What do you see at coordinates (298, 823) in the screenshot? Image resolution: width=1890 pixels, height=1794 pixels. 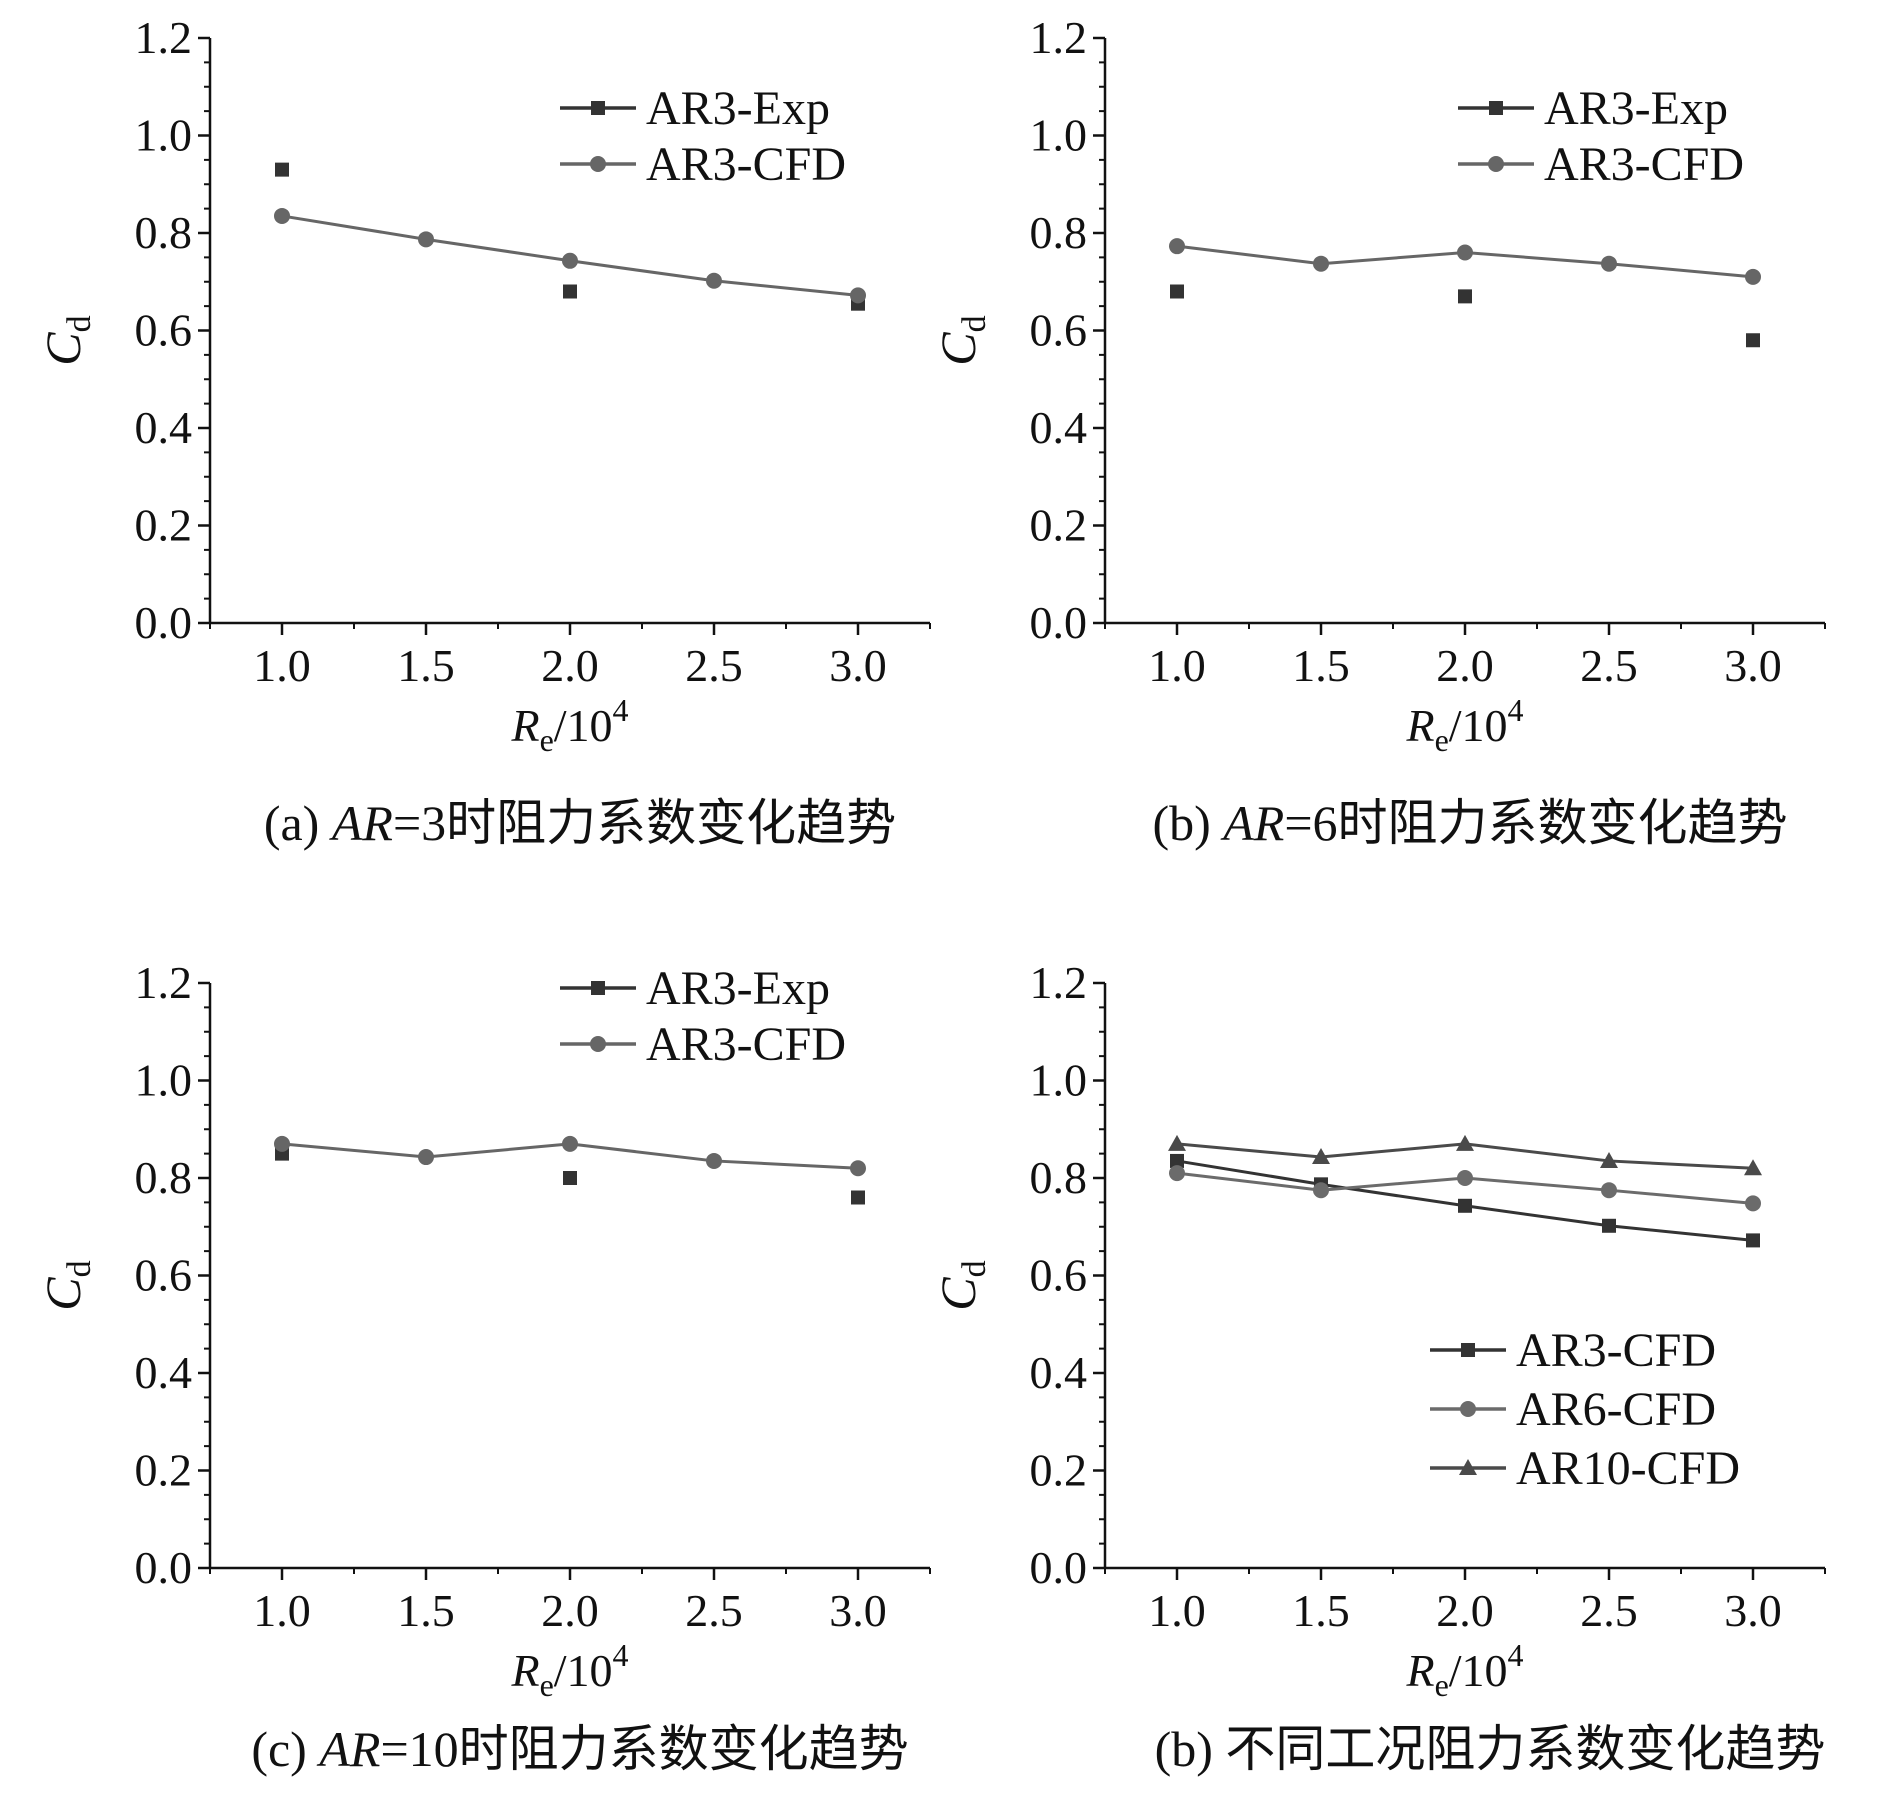 I see `caption-prefix: (a)` at bounding box center [298, 823].